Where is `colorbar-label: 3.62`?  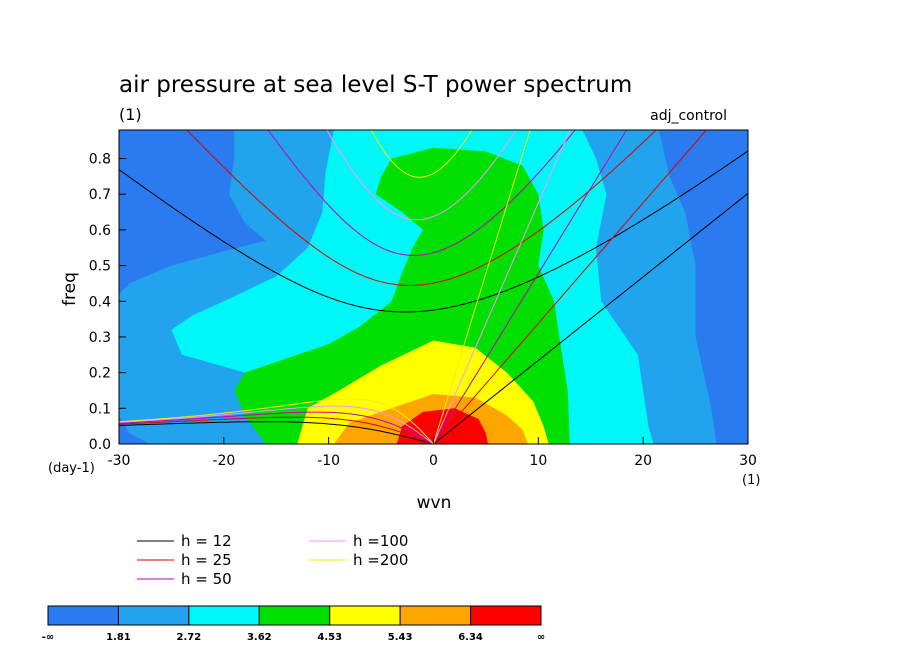 colorbar-label: 3.62 is located at coordinates (259, 637).